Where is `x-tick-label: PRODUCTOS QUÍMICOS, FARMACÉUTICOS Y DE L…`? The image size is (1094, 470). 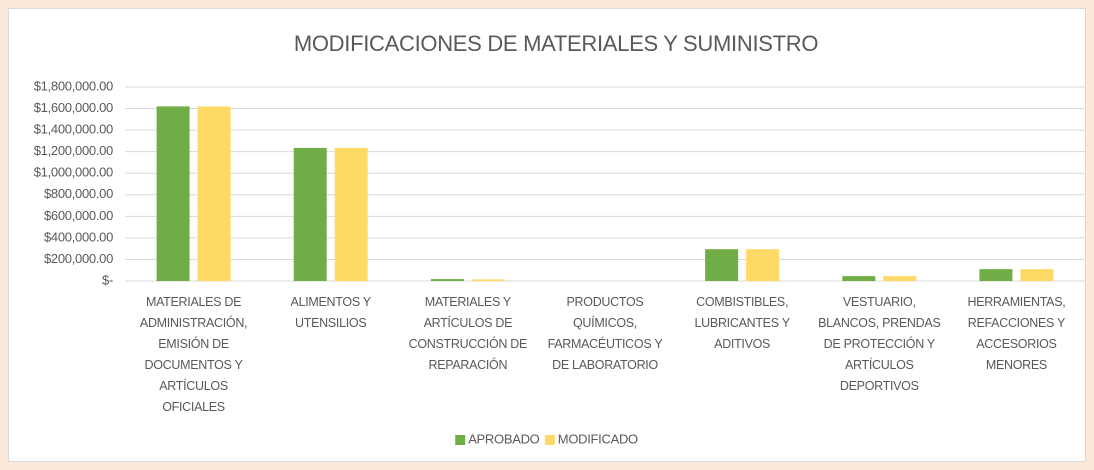 x-tick-label: PRODUCTOS QUÍMICOS, FARMACÉUTICOS Y DE L… is located at coordinates (605, 333).